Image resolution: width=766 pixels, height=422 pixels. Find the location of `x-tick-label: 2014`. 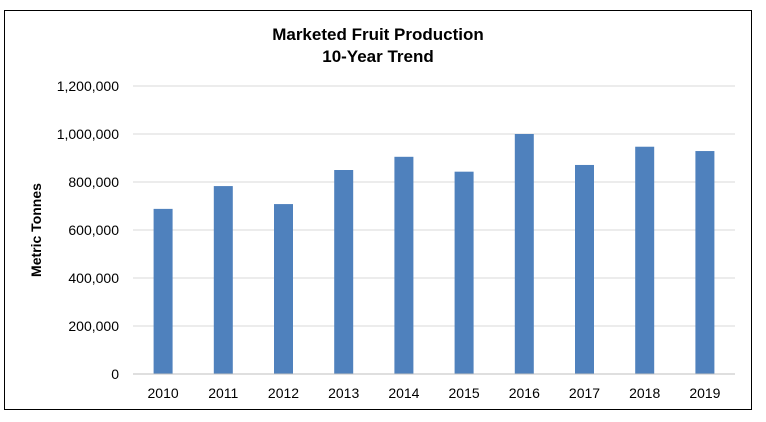

x-tick-label: 2014 is located at coordinates (403, 393).